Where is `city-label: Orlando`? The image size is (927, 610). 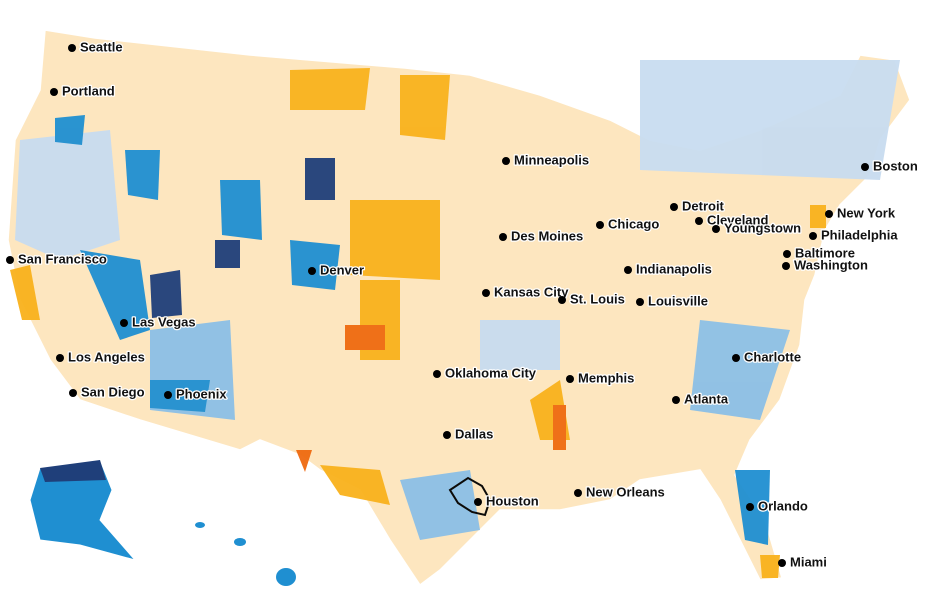
city-label: Orlando is located at coordinates (783, 505).